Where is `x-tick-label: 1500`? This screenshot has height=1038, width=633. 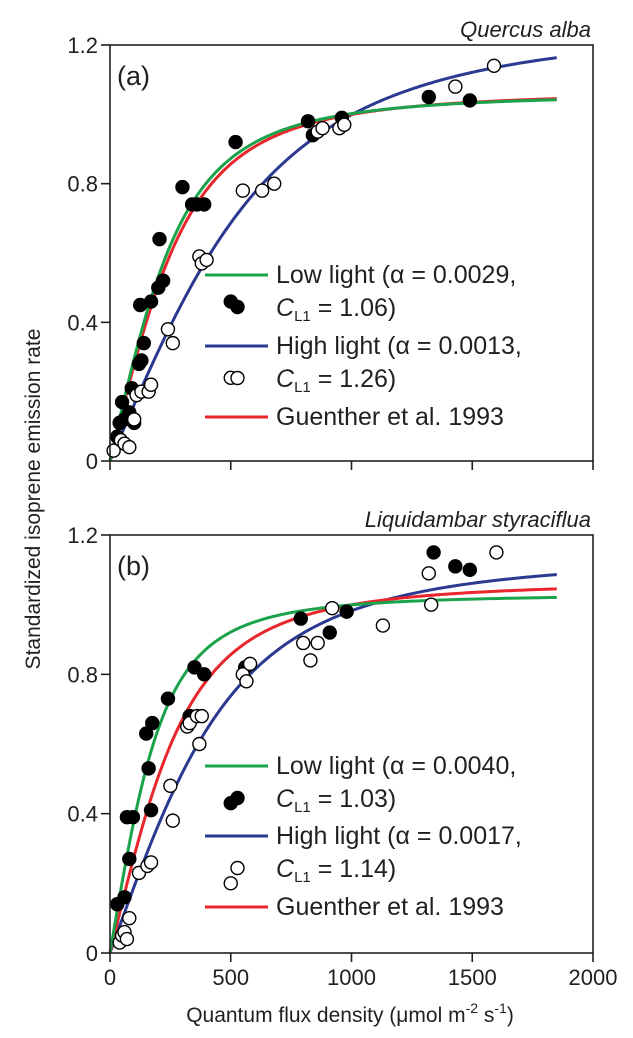 x-tick-label: 1500 is located at coordinates (472, 977).